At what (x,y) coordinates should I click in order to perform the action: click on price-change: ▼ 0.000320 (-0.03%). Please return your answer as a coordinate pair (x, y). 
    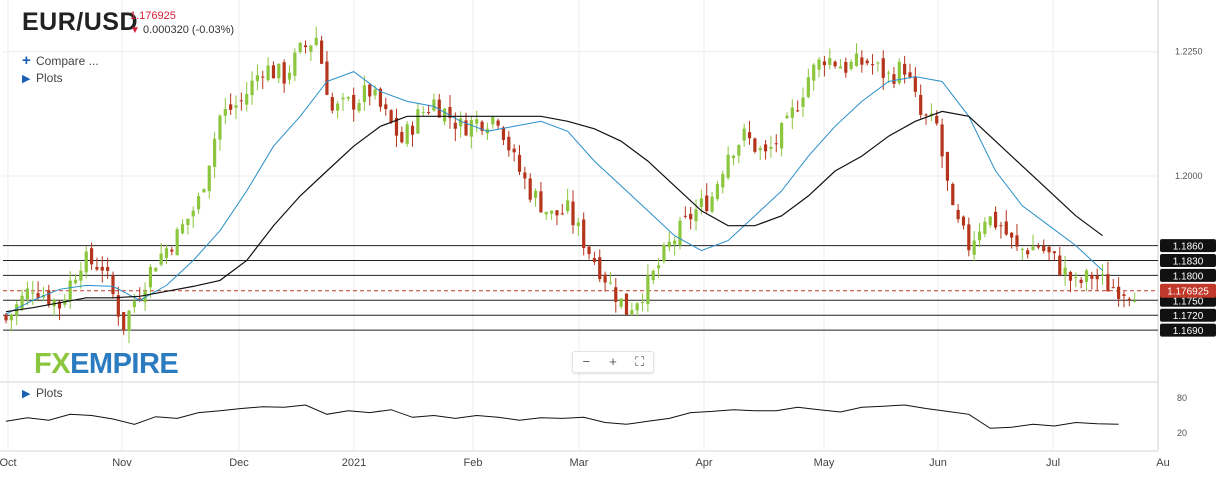
    Looking at the image, I should click on (182, 30).